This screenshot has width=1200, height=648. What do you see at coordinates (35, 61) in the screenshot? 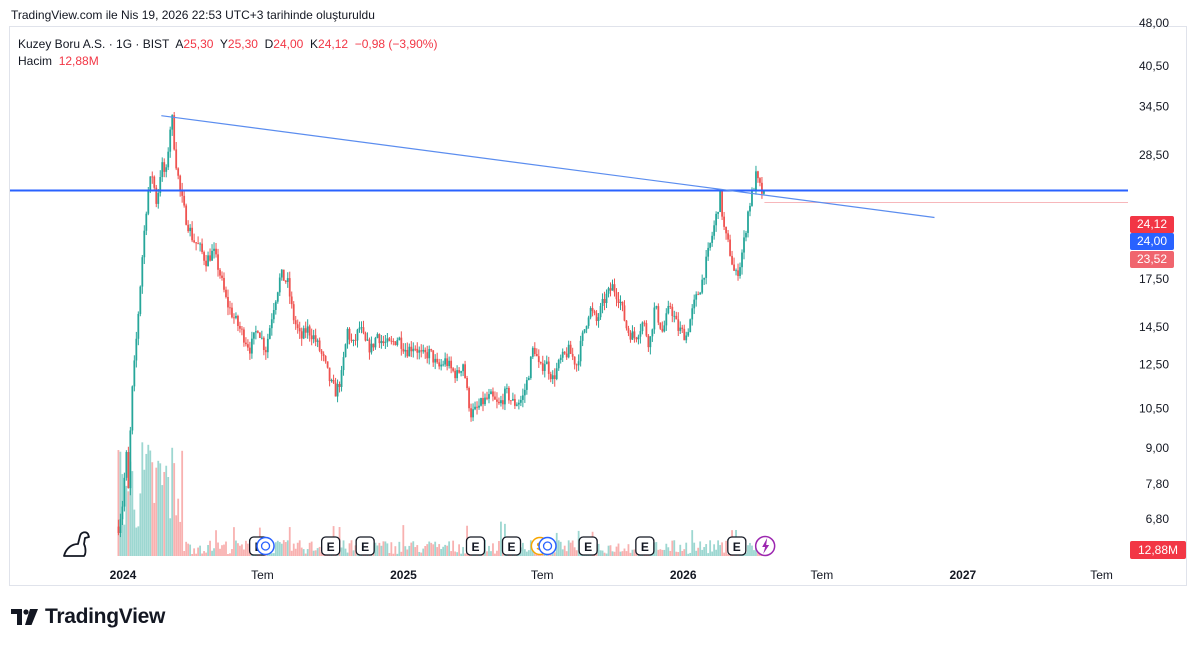
I see `legend-volume-label: Hacim` at bounding box center [35, 61].